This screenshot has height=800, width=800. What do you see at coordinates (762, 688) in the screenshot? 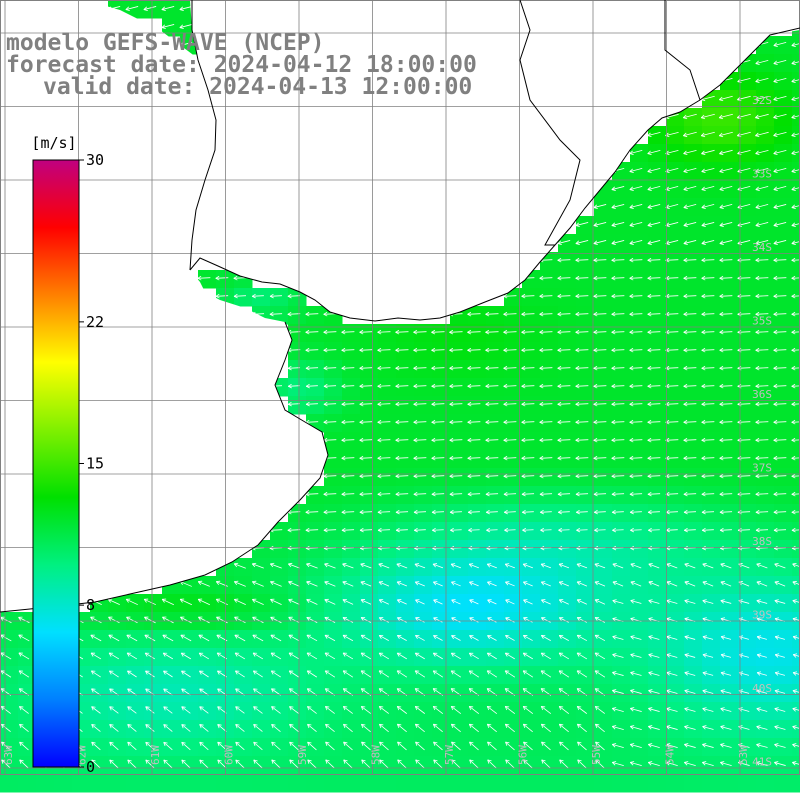
I see `lat-label: 40S` at bounding box center [762, 688].